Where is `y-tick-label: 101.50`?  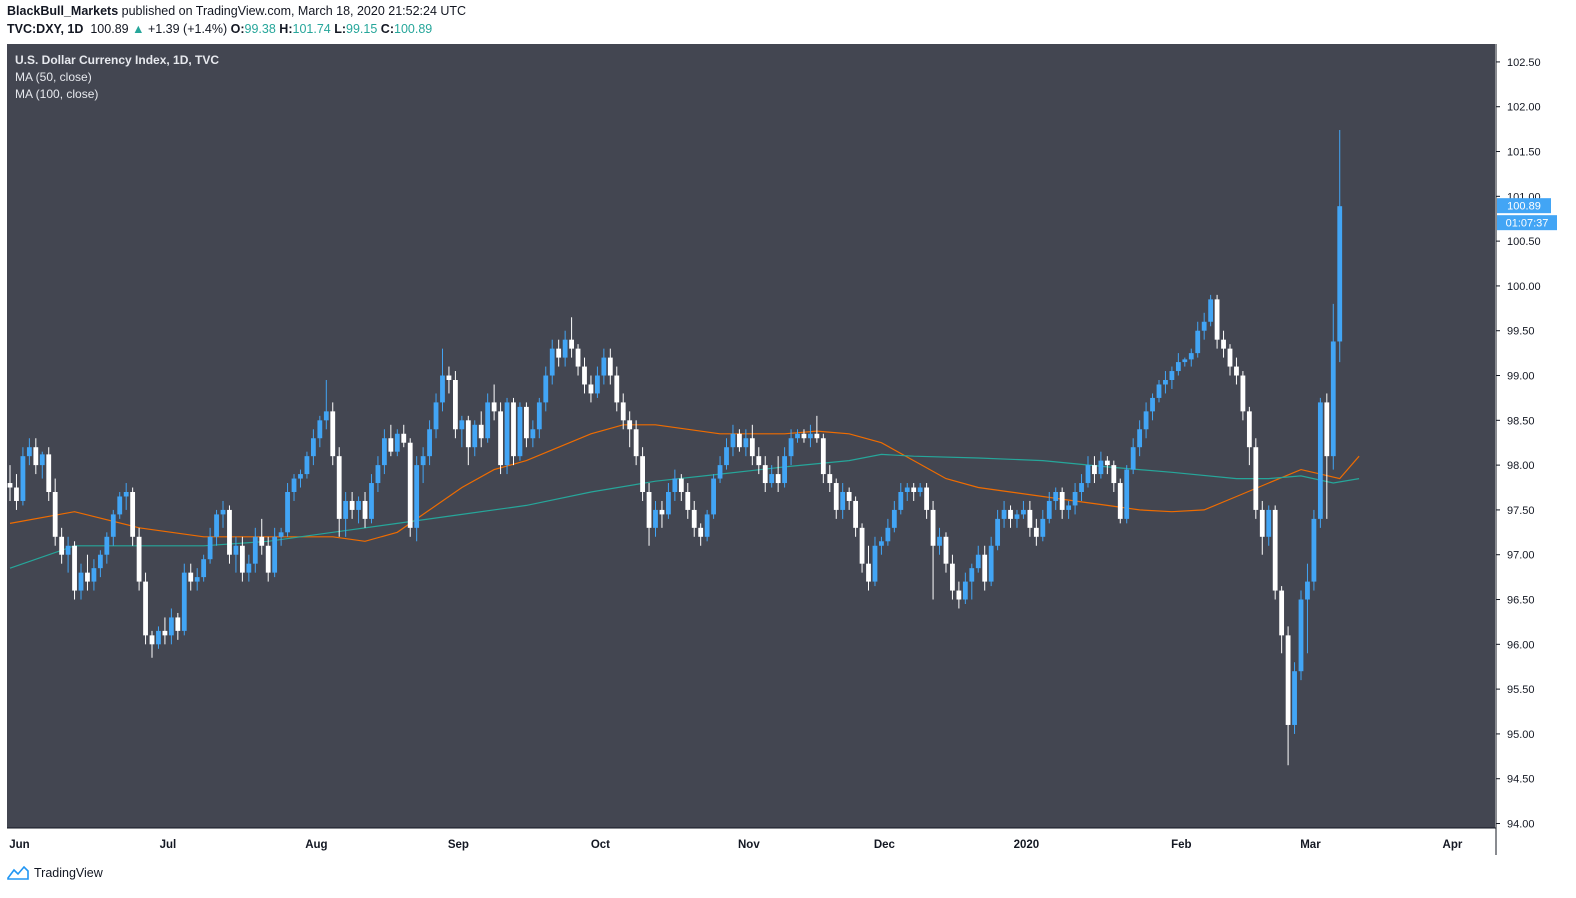
y-tick-label: 101.50 is located at coordinates (1524, 153).